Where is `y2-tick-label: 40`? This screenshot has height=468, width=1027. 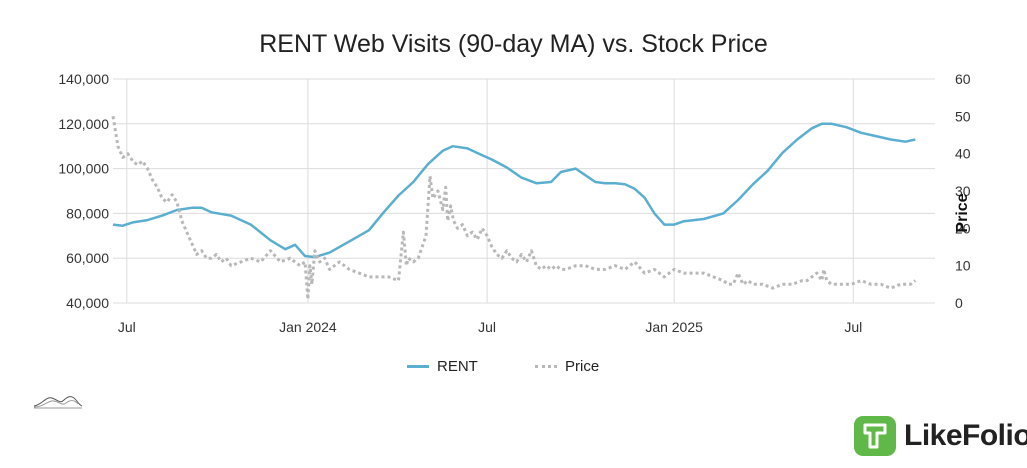 y2-tick-label: 40 is located at coordinates (963, 154).